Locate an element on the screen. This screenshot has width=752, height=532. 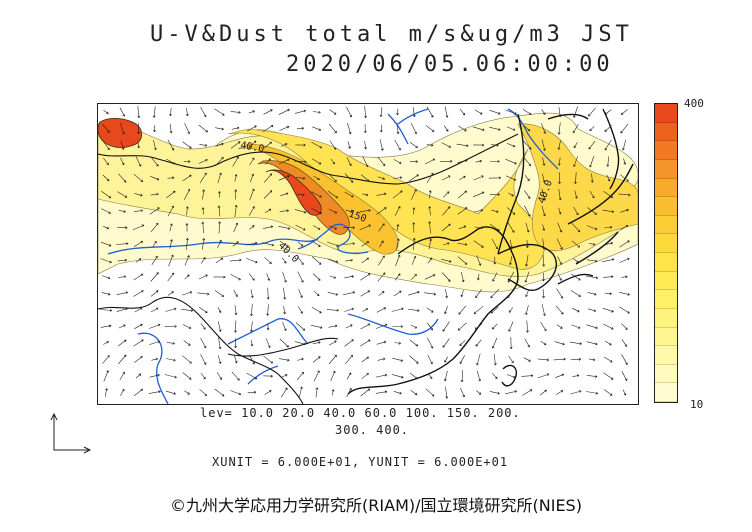
coastline is located at coordinates (433, 310).